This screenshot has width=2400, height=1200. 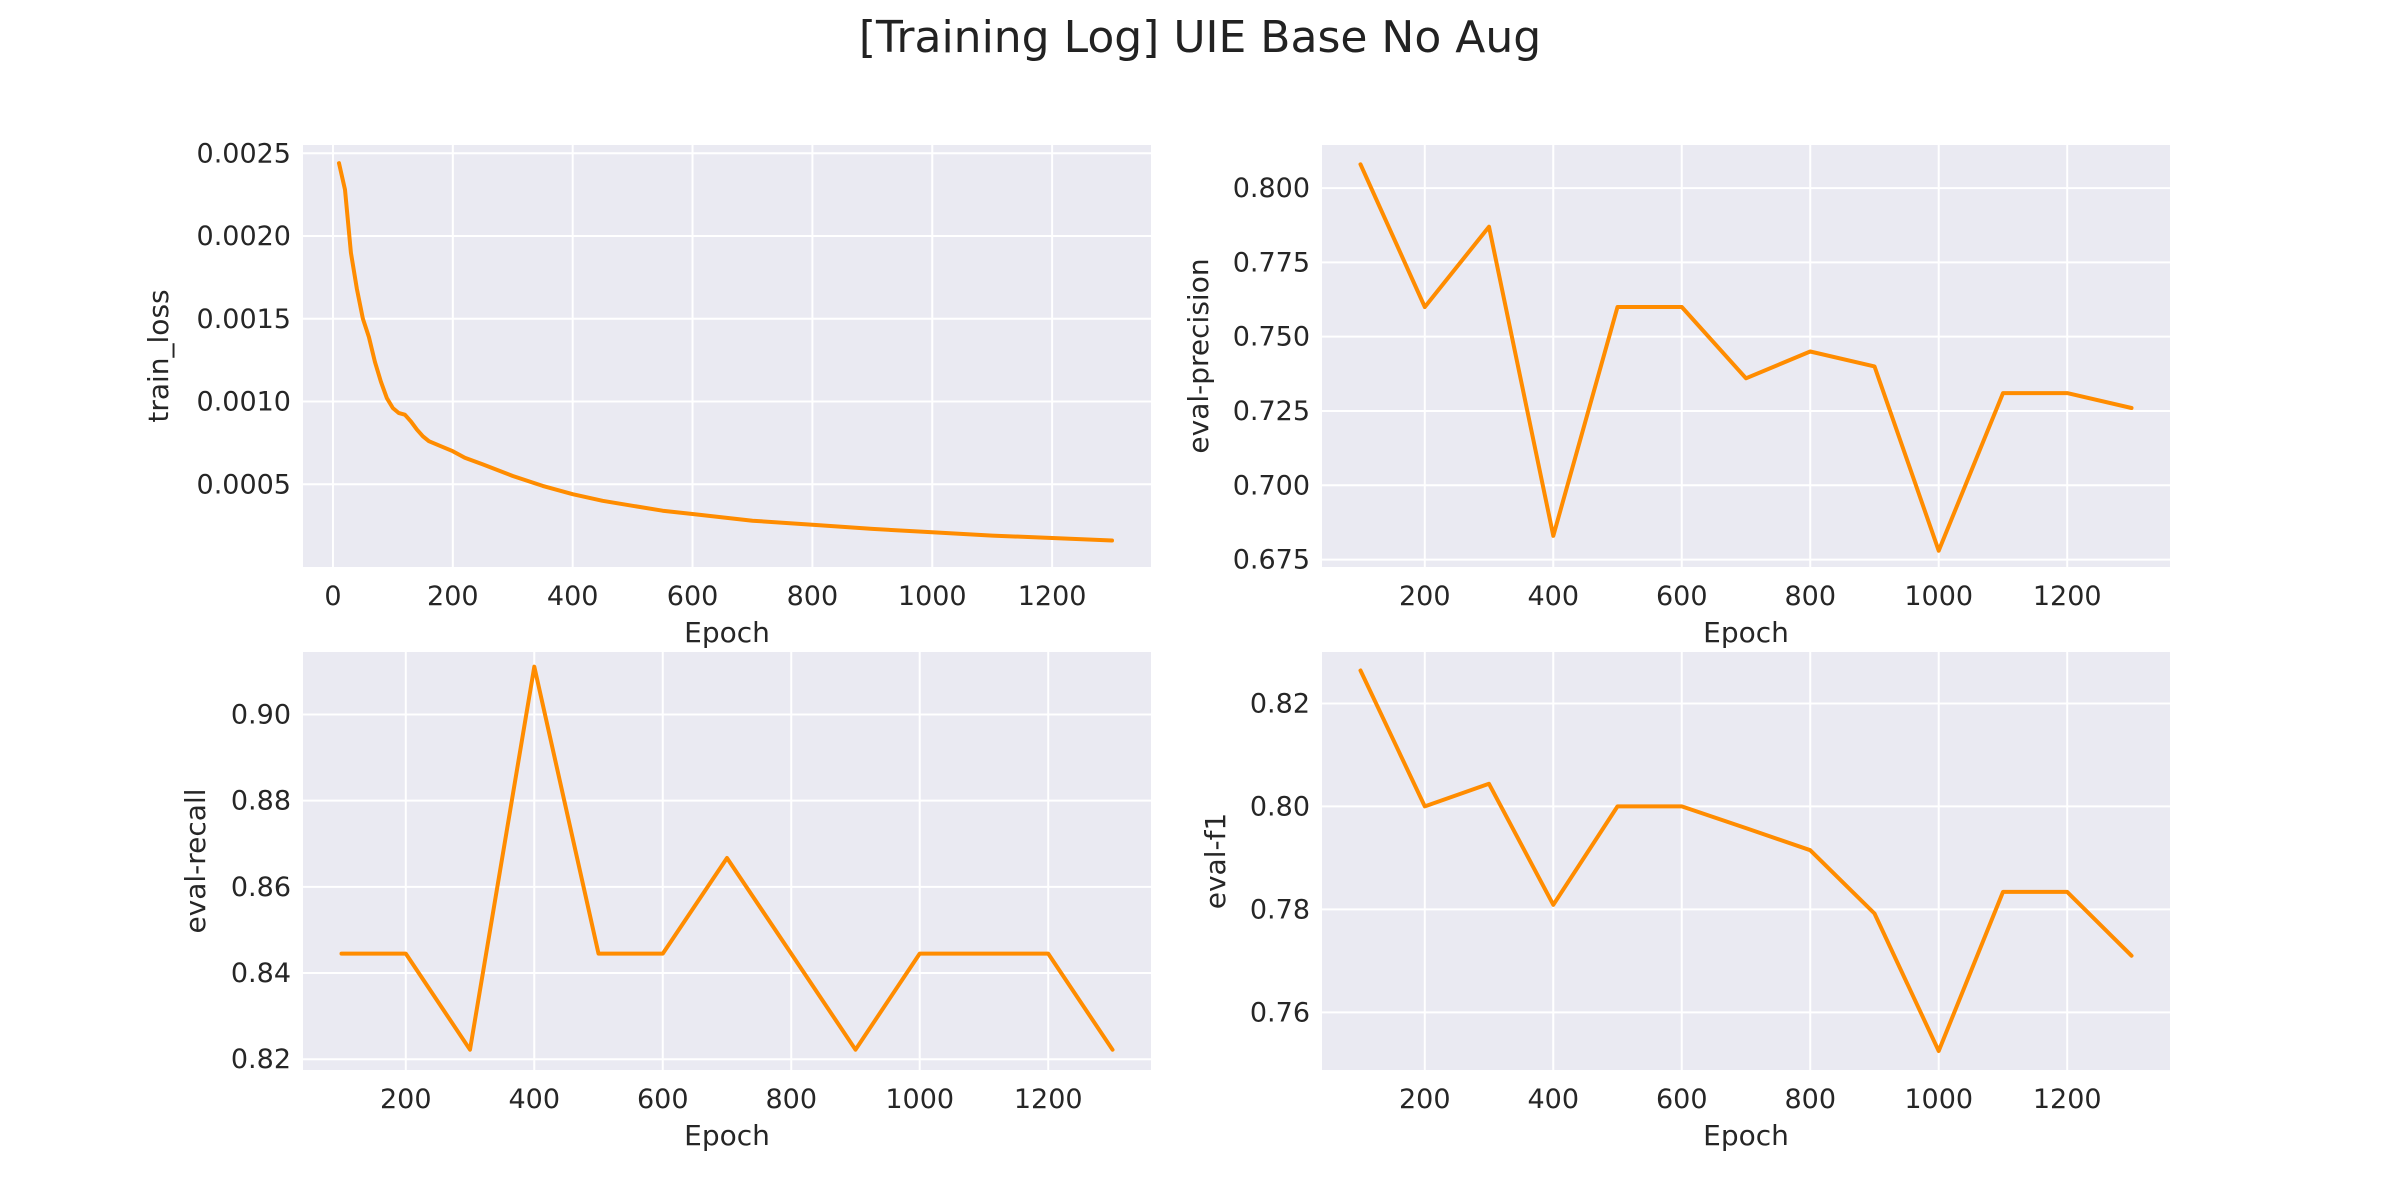 What do you see at coordinates (1271, 262) in the screenshot?
I see `y-tick-label: 0.775` at bounding box center [1271, 262].